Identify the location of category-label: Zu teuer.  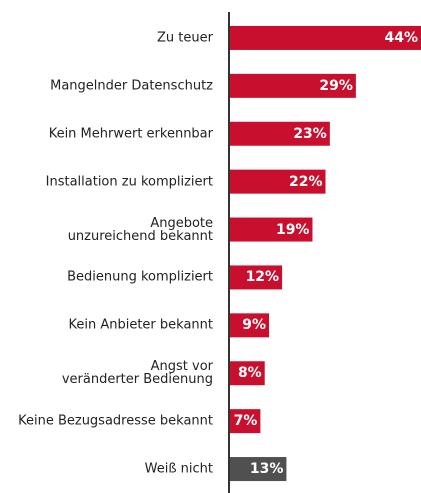
(185, 38).